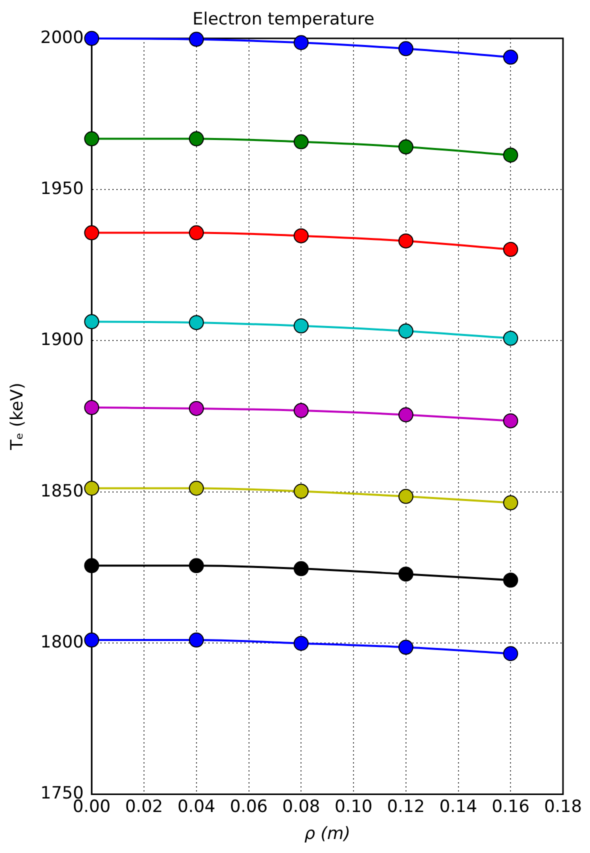  Describe the element at coordinates (62, 491) in the screenshot. I see `y-tick-label: 1850` at that location.